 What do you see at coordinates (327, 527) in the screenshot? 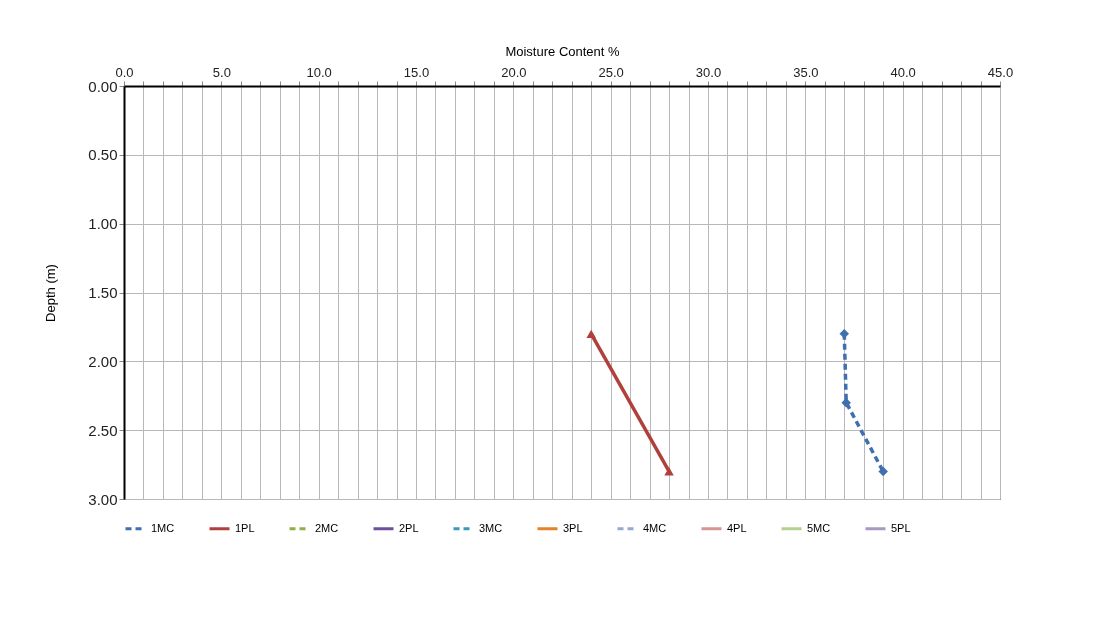
I see `legend-label: 2MC` at bounding box center [327, 527].